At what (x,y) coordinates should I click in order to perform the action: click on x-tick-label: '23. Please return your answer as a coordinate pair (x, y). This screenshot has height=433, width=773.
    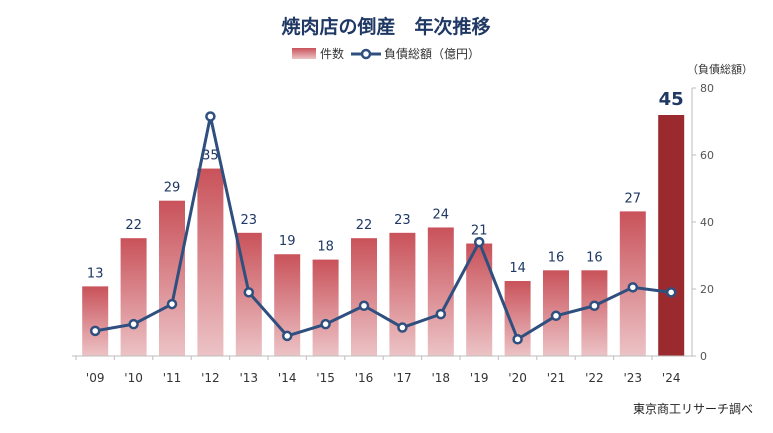
    Looking at the image, I should click on (633, 378).